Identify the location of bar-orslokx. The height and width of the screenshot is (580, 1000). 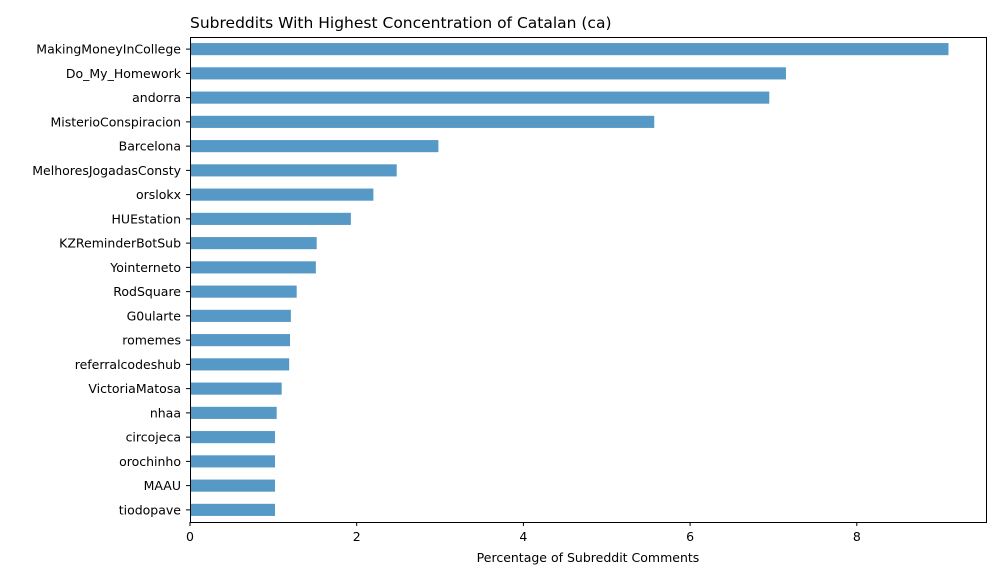
(282, 194).